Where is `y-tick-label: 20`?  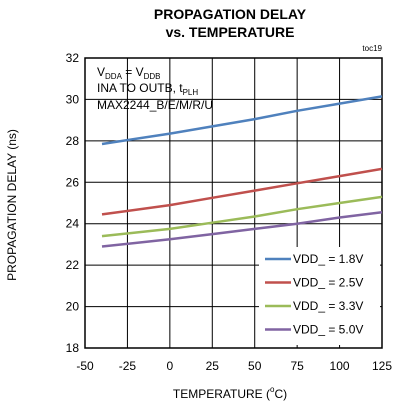 y-tick-label: 20 is located at coordinates (73, 307).